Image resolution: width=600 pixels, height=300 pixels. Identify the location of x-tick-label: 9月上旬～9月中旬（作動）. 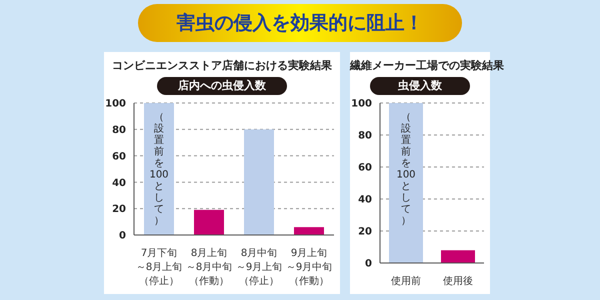
(309, 267).